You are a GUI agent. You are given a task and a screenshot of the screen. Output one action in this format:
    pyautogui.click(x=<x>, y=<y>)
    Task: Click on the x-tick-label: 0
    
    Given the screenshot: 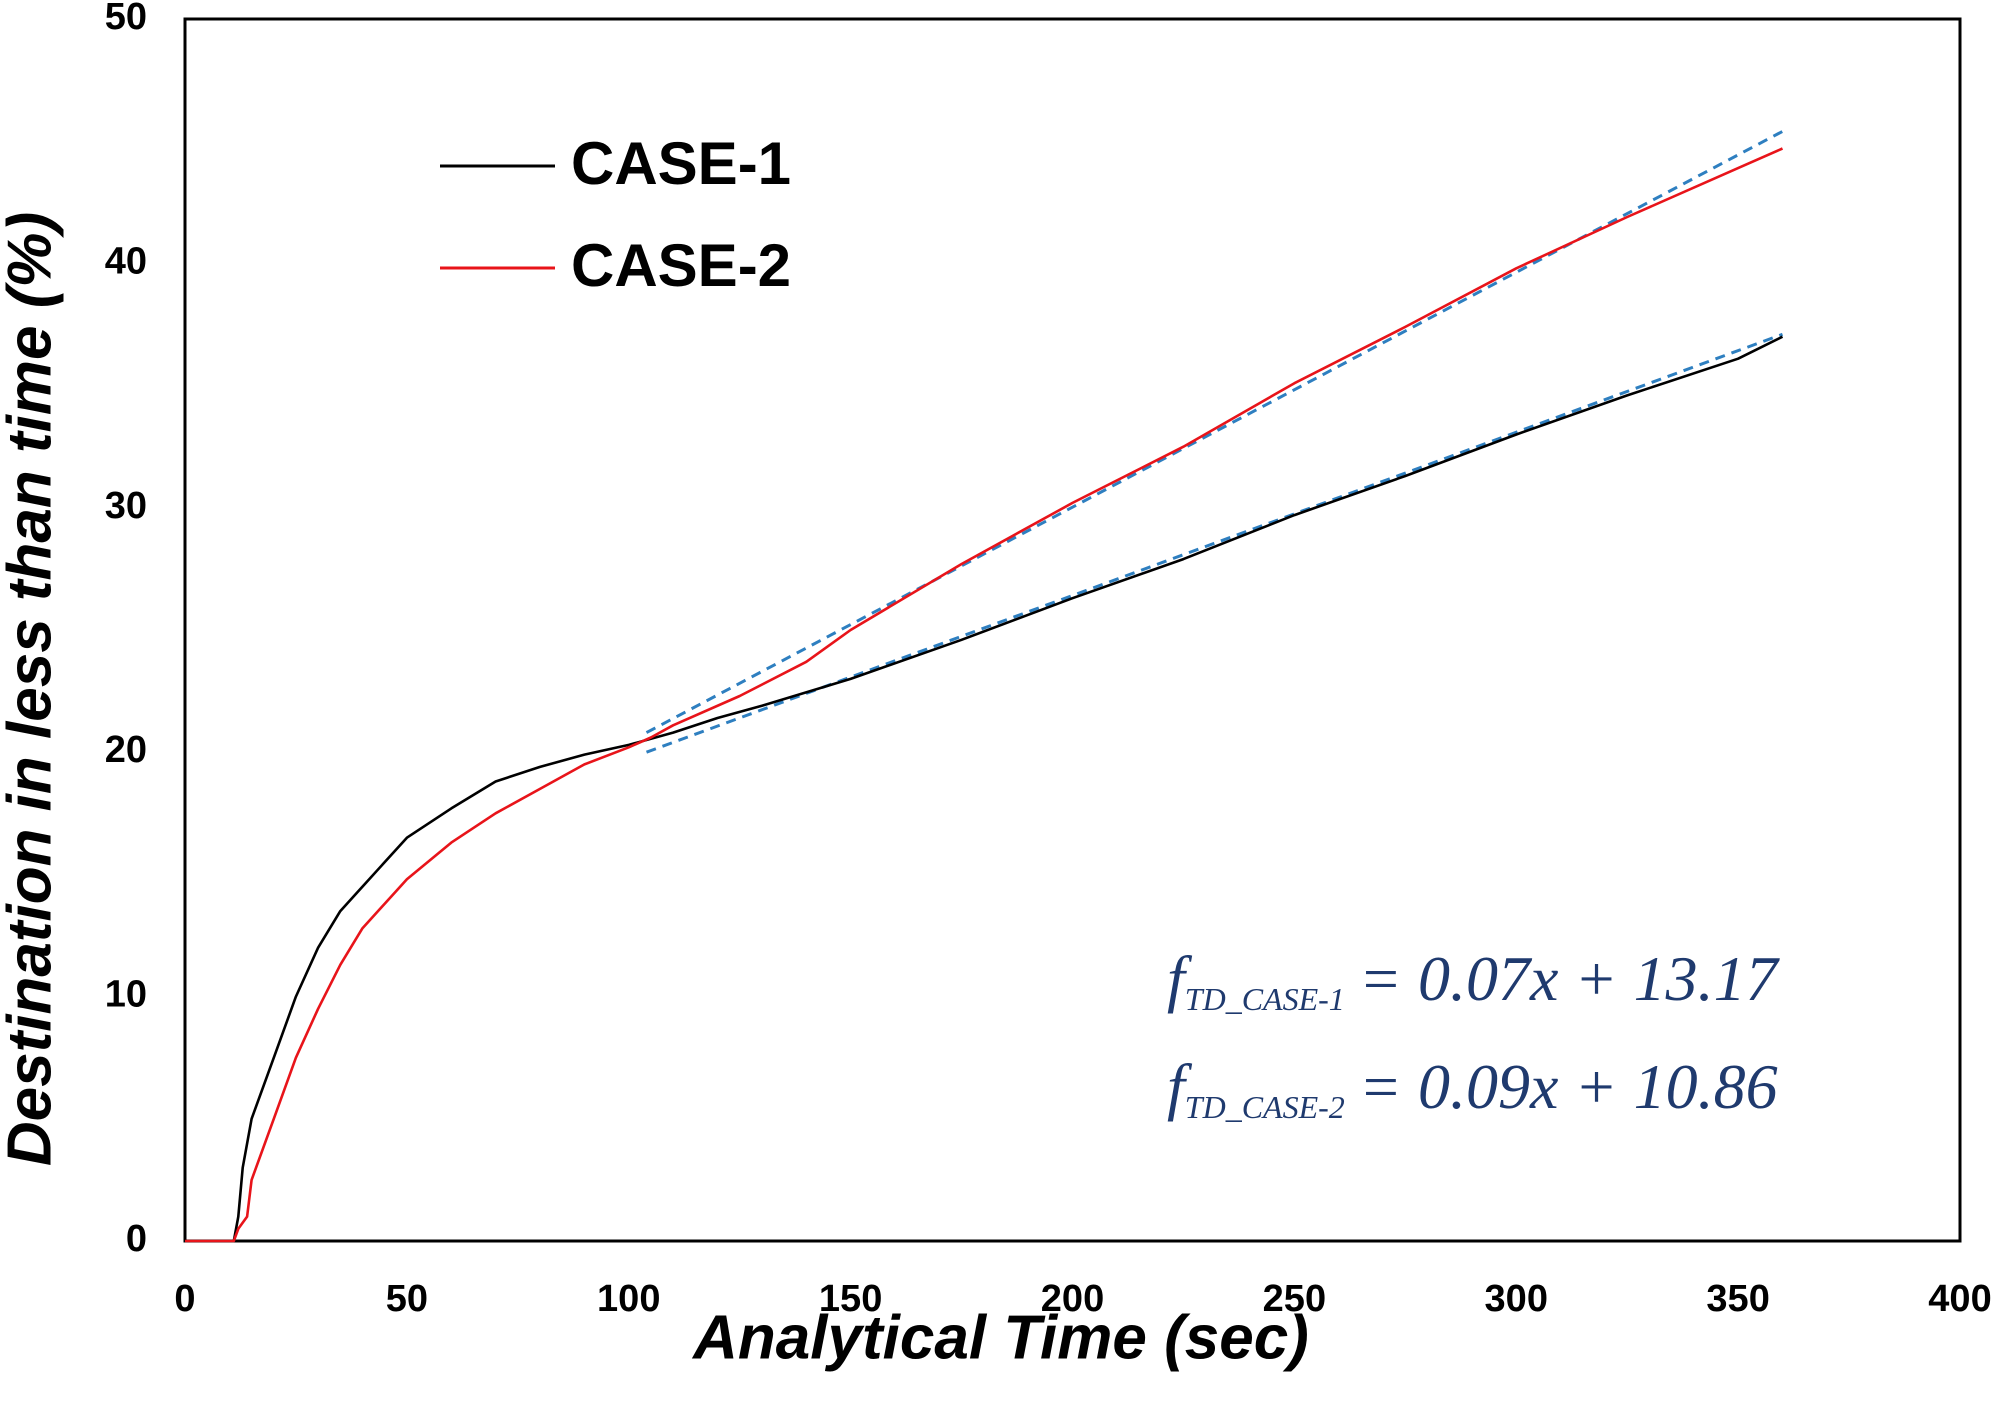 What is the action you would take?
    pyautogui.click(x=184, y=1299)
    